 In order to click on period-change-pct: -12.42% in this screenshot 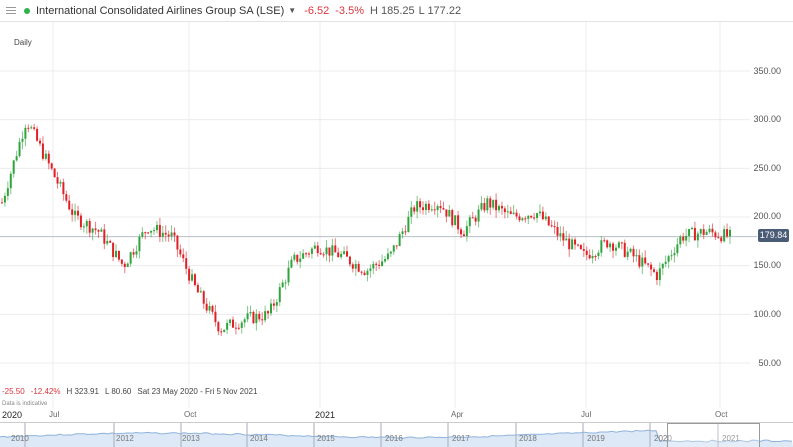, I will do `click(45, 391)`.